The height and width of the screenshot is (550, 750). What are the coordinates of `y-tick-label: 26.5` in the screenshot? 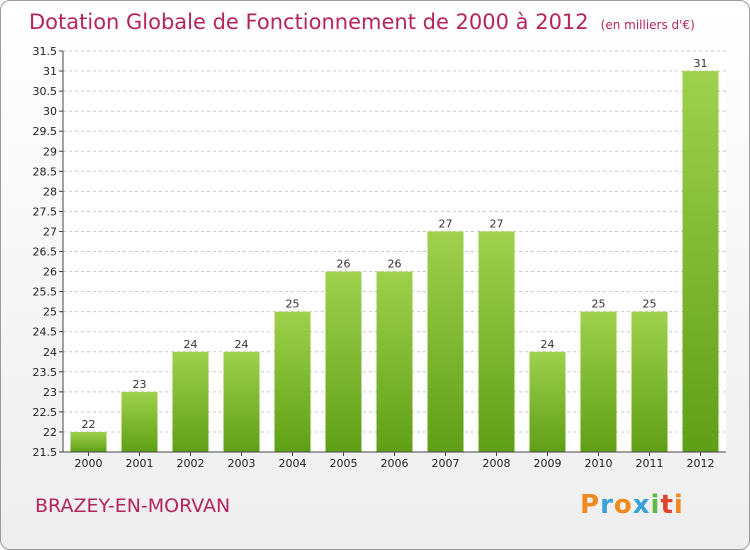 It's located at (45, 252).